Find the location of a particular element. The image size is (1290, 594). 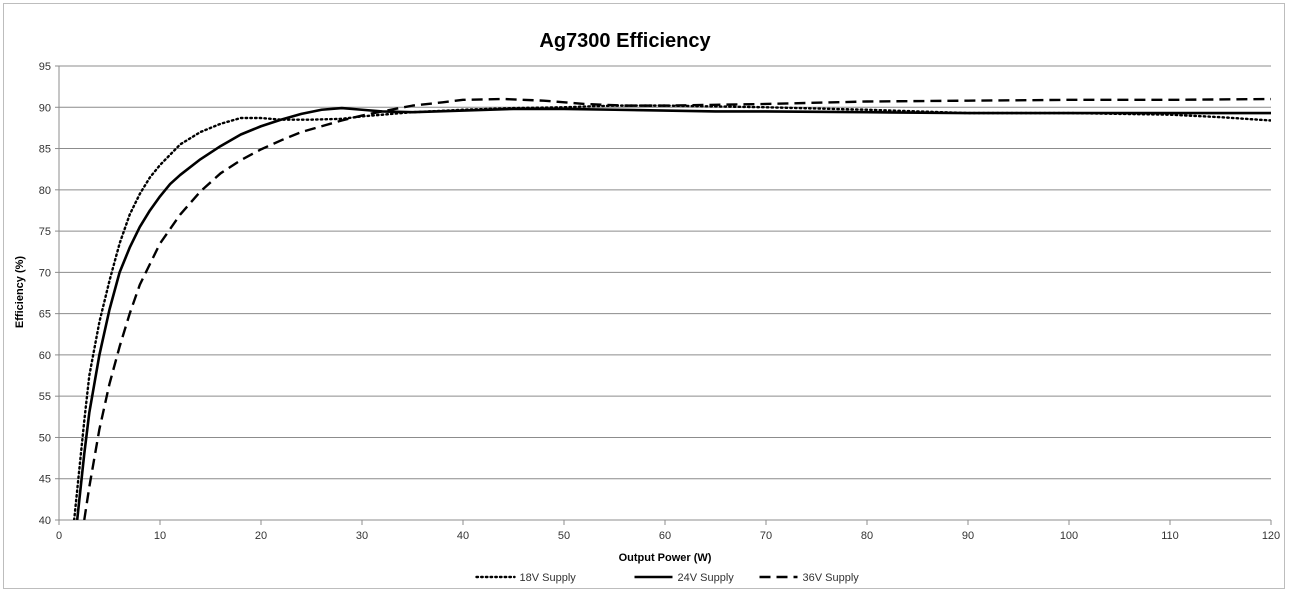

legend-label: 24V Supply is located at coordinates (706, 578).